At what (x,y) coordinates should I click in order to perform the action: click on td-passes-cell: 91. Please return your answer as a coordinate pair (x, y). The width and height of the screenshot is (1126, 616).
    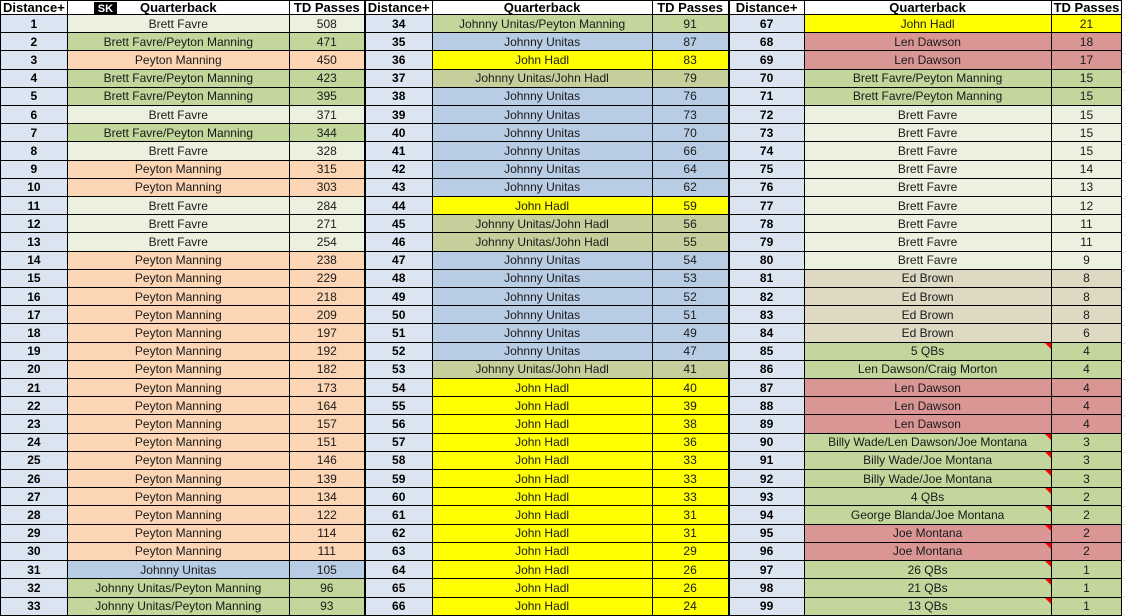
    Looking at the image, I should click on (690, 23).